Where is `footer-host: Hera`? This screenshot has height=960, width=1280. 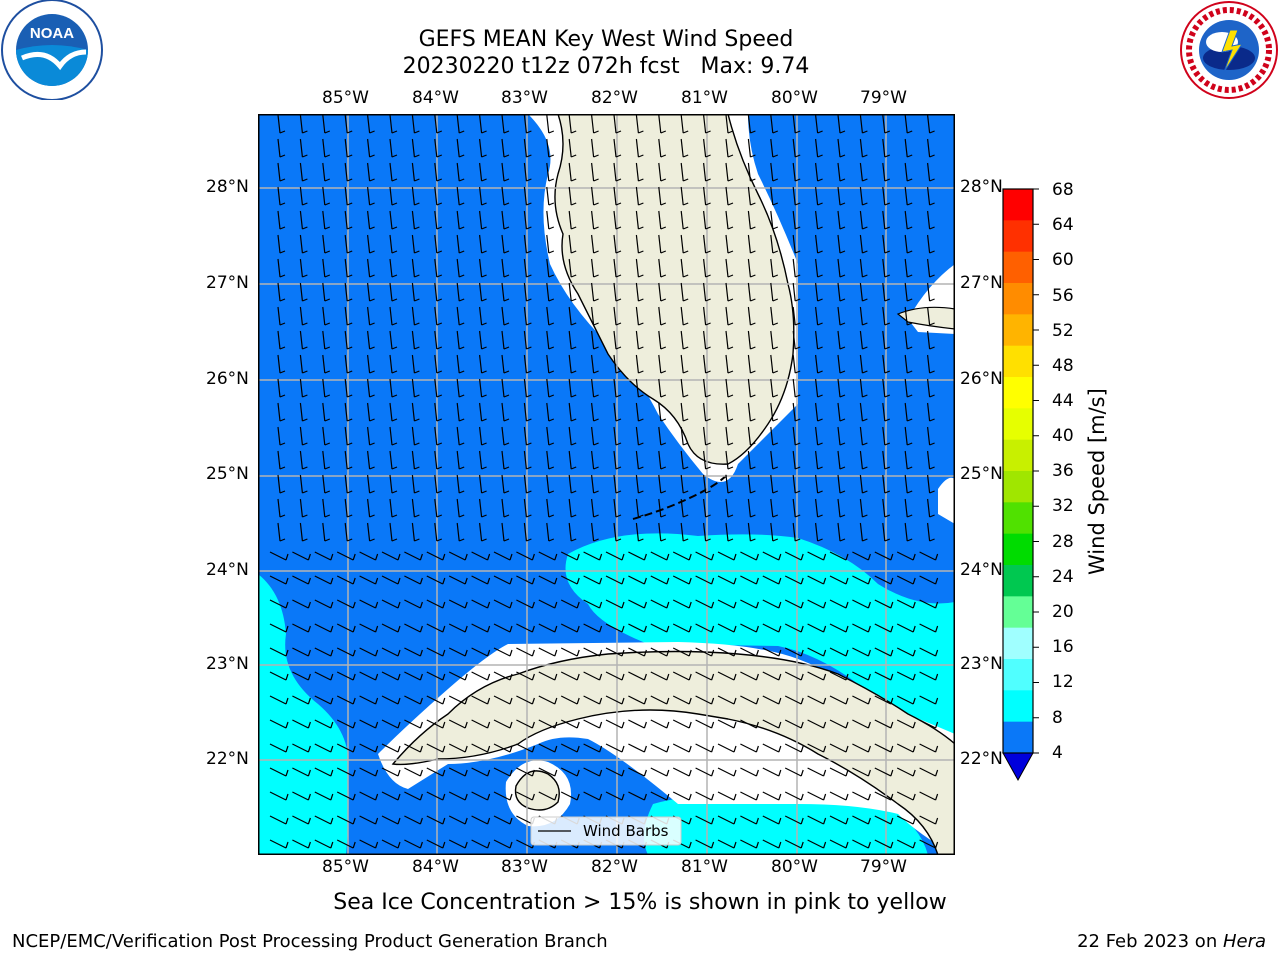 footer-host: Hera is located at coordinates (1244, 941).